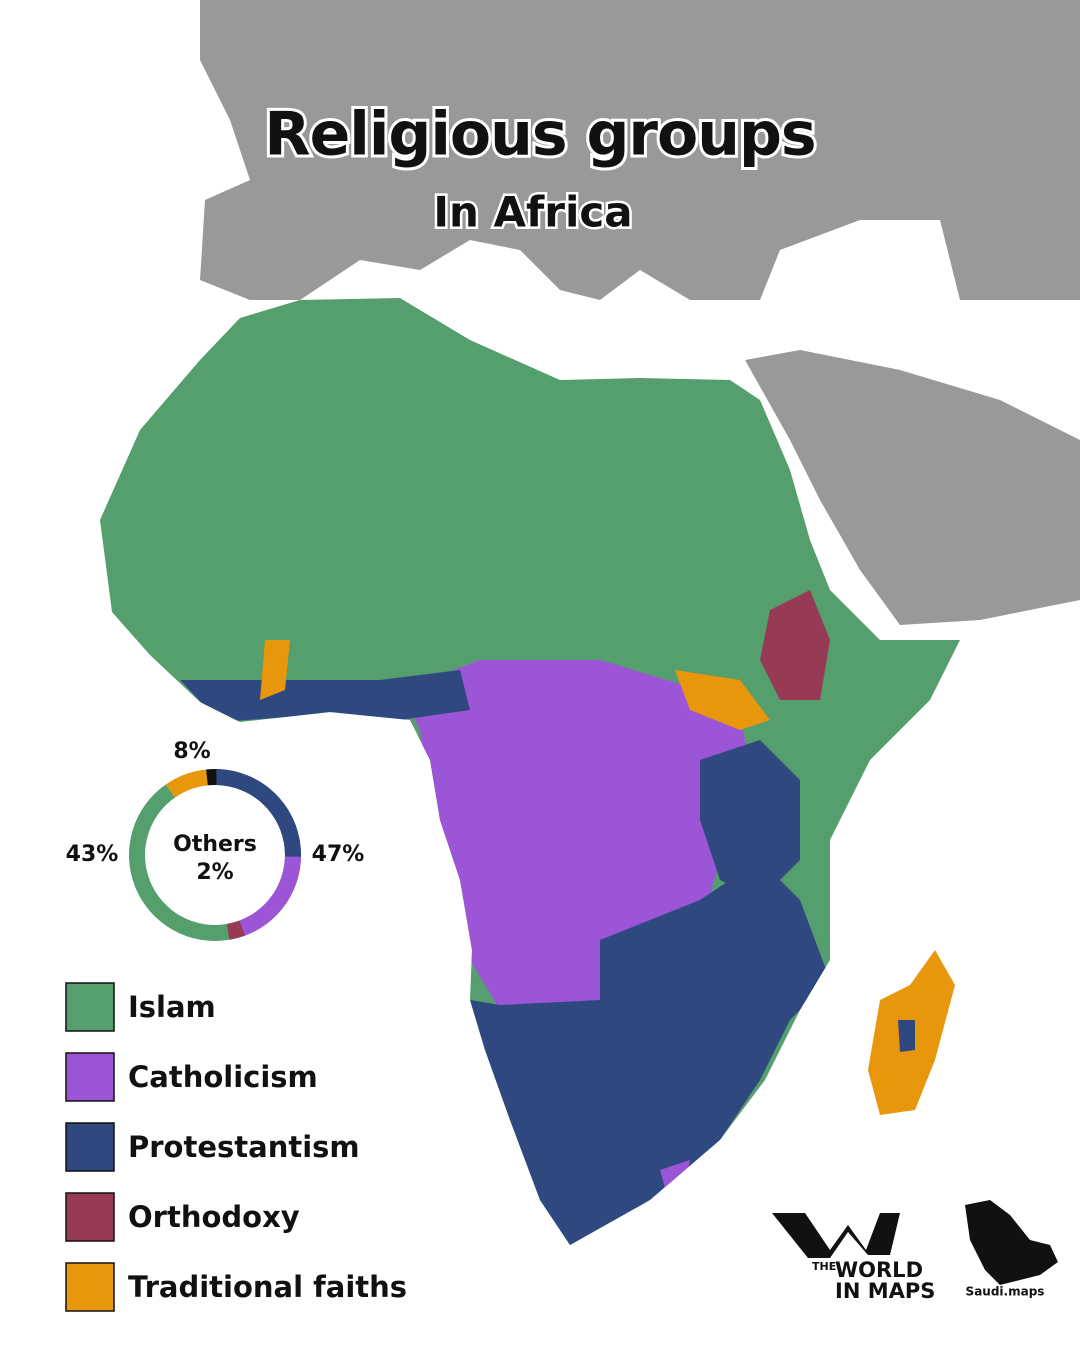 Image resolution: width=1080 pixels, height=1346 pixels. What do you see at coordinates (325, 696) in the screenshot?
I see `region-protestant-west` at bounding box center [325, 696].